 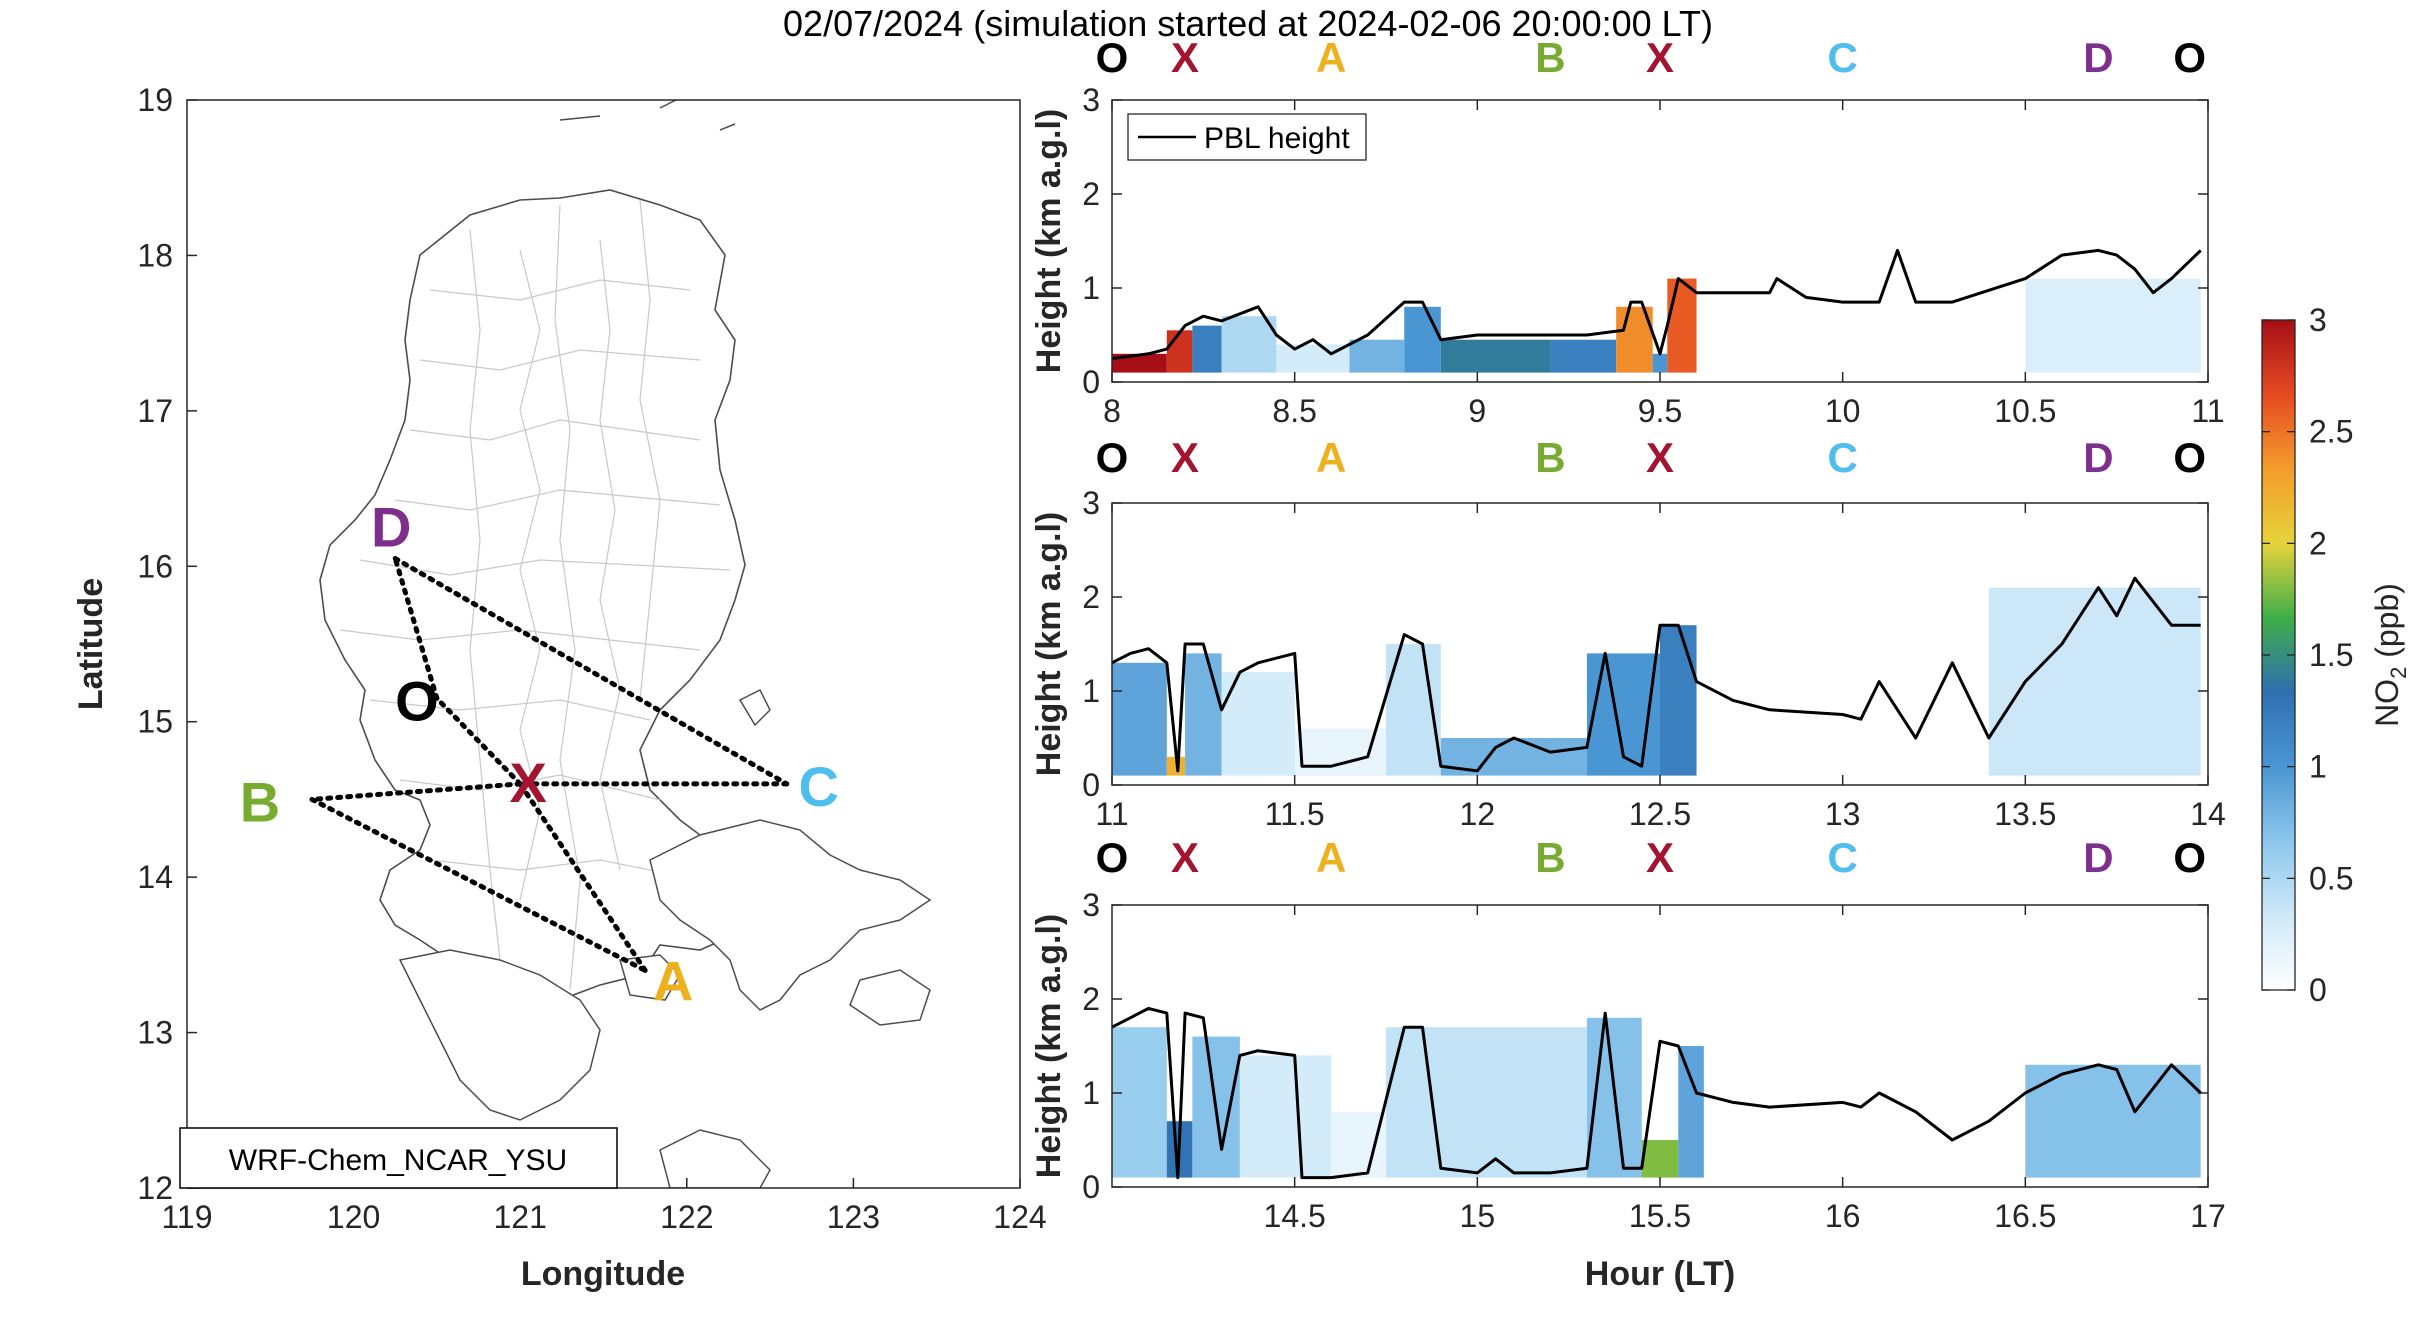 What do you see at coordinates (1019, 1217) in the screenshot?
I see `map-xtick-label: 124` at bounding box center [1019, 1217].